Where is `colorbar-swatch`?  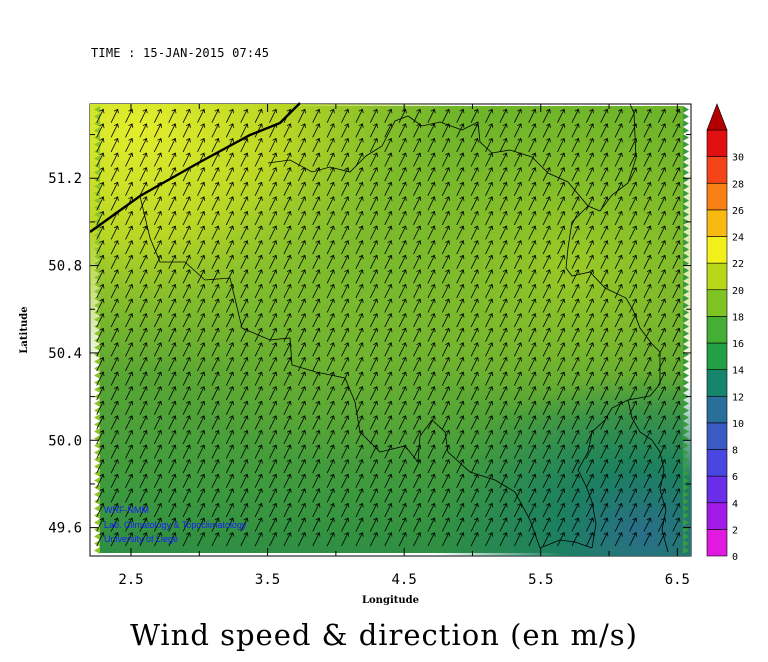
colorbar-swatch is located at coordinates (717, 436).